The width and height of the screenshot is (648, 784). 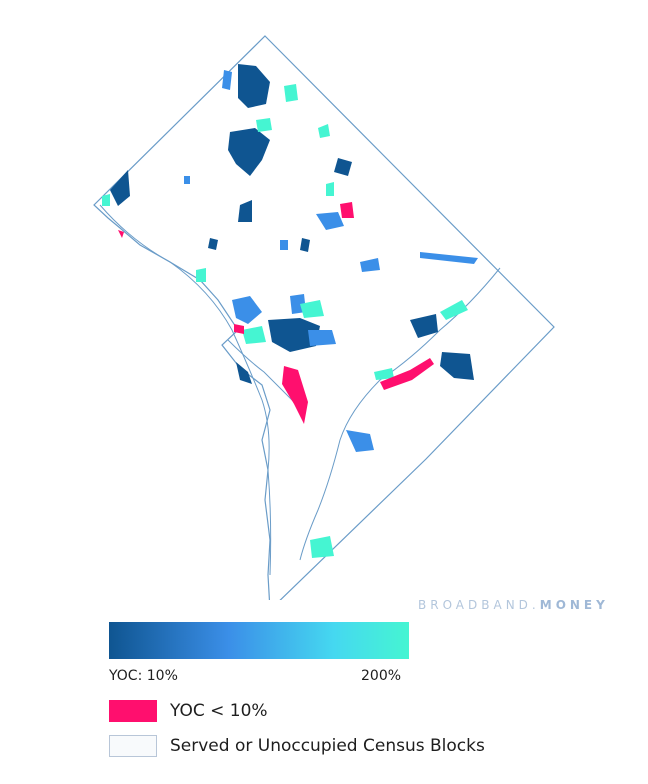 I want to click on blocks-below-threshold, so click(x=276, y=313).